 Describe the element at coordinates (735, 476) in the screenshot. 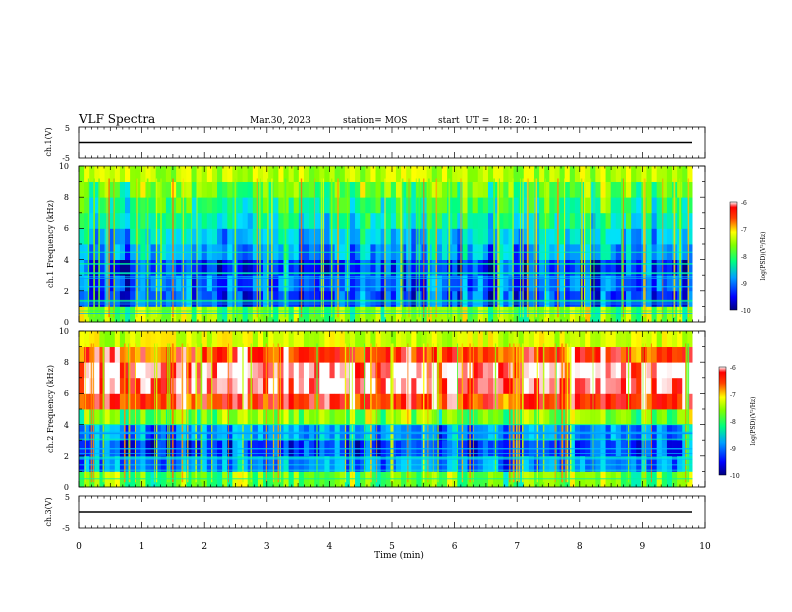

I see `ch2-colorbar-tick-10: -10` at that location.